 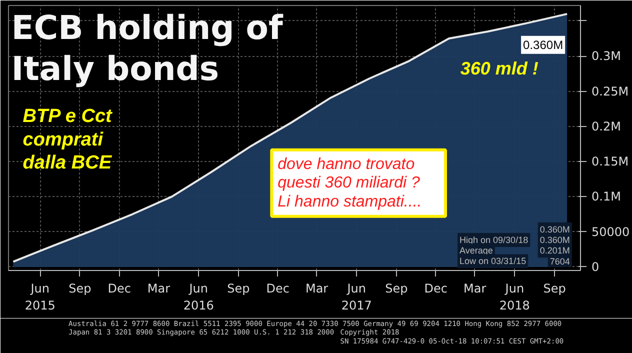 I want to click on y-tick-label: 0.3M, so click(x=606, y=56).